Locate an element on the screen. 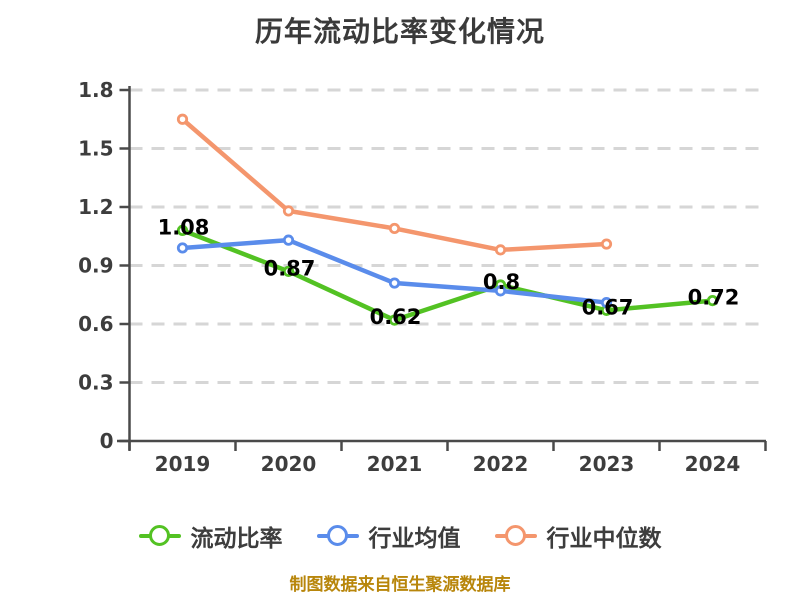  y-tick-label: 0.9 is located at coordinates (95, 266).